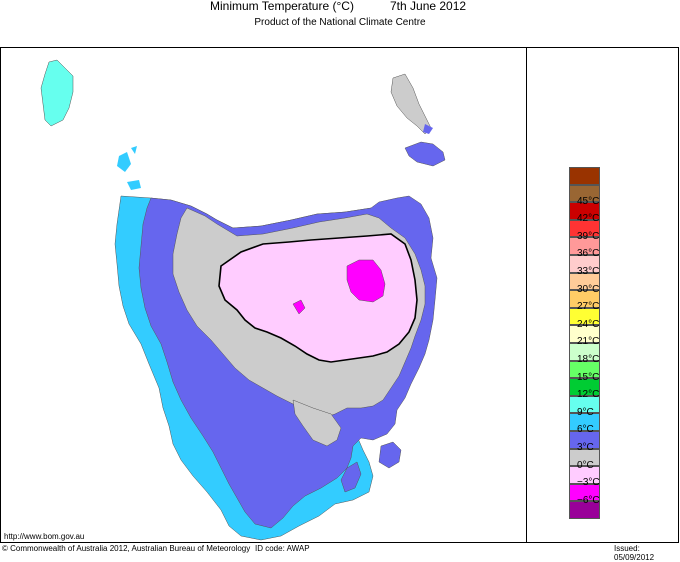  What do you see at coordinates (134, 150) in the screenshot?
I see `nw-islet` at bounding box center [134, 150].